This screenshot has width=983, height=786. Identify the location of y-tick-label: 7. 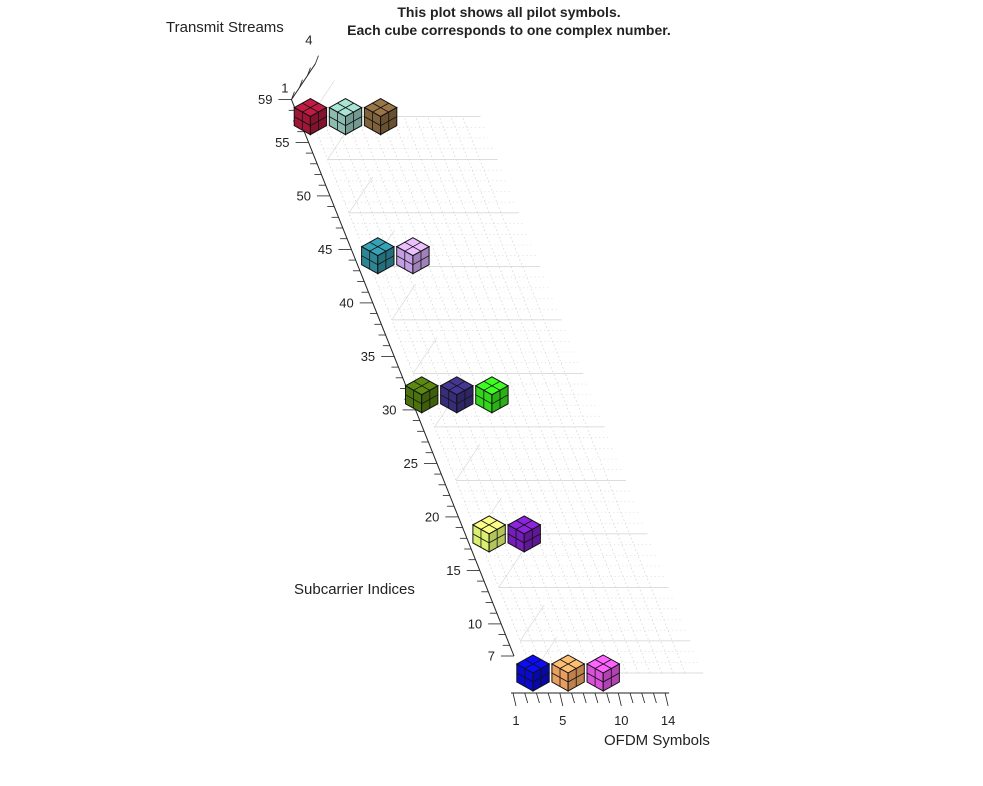
(491, 656).